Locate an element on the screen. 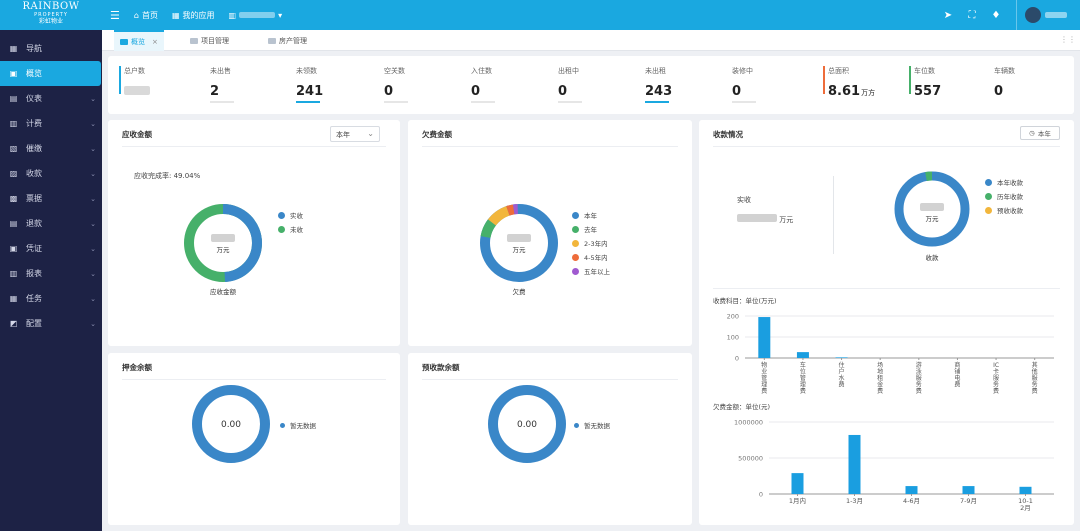 Image resolution: width=1080 pixels, height=531 pixels. sidebar-item: ▥ 计费 ⌄ is located at coordinates (51, 123).